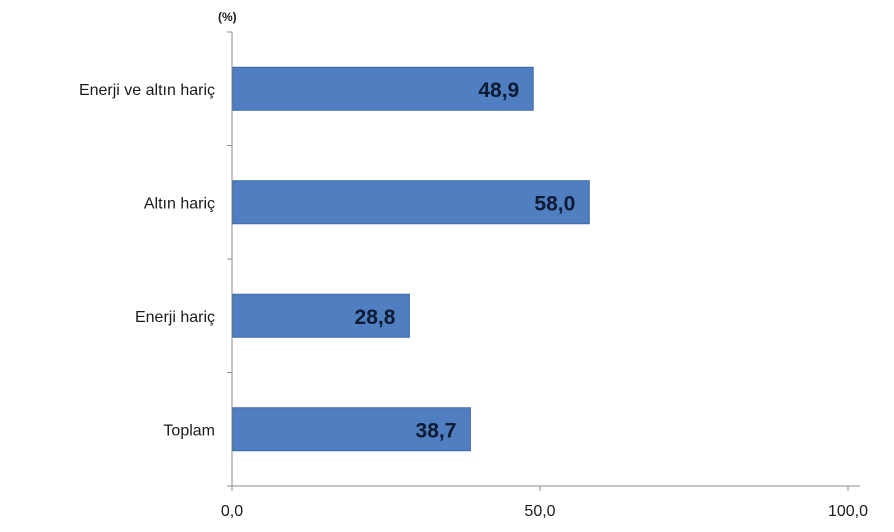 Image resolution: width=894 pixels, height=532 pixels. Describe the element at coordinates (554, 203) in the screenshot. I see `data-label: 58,0` at that location.